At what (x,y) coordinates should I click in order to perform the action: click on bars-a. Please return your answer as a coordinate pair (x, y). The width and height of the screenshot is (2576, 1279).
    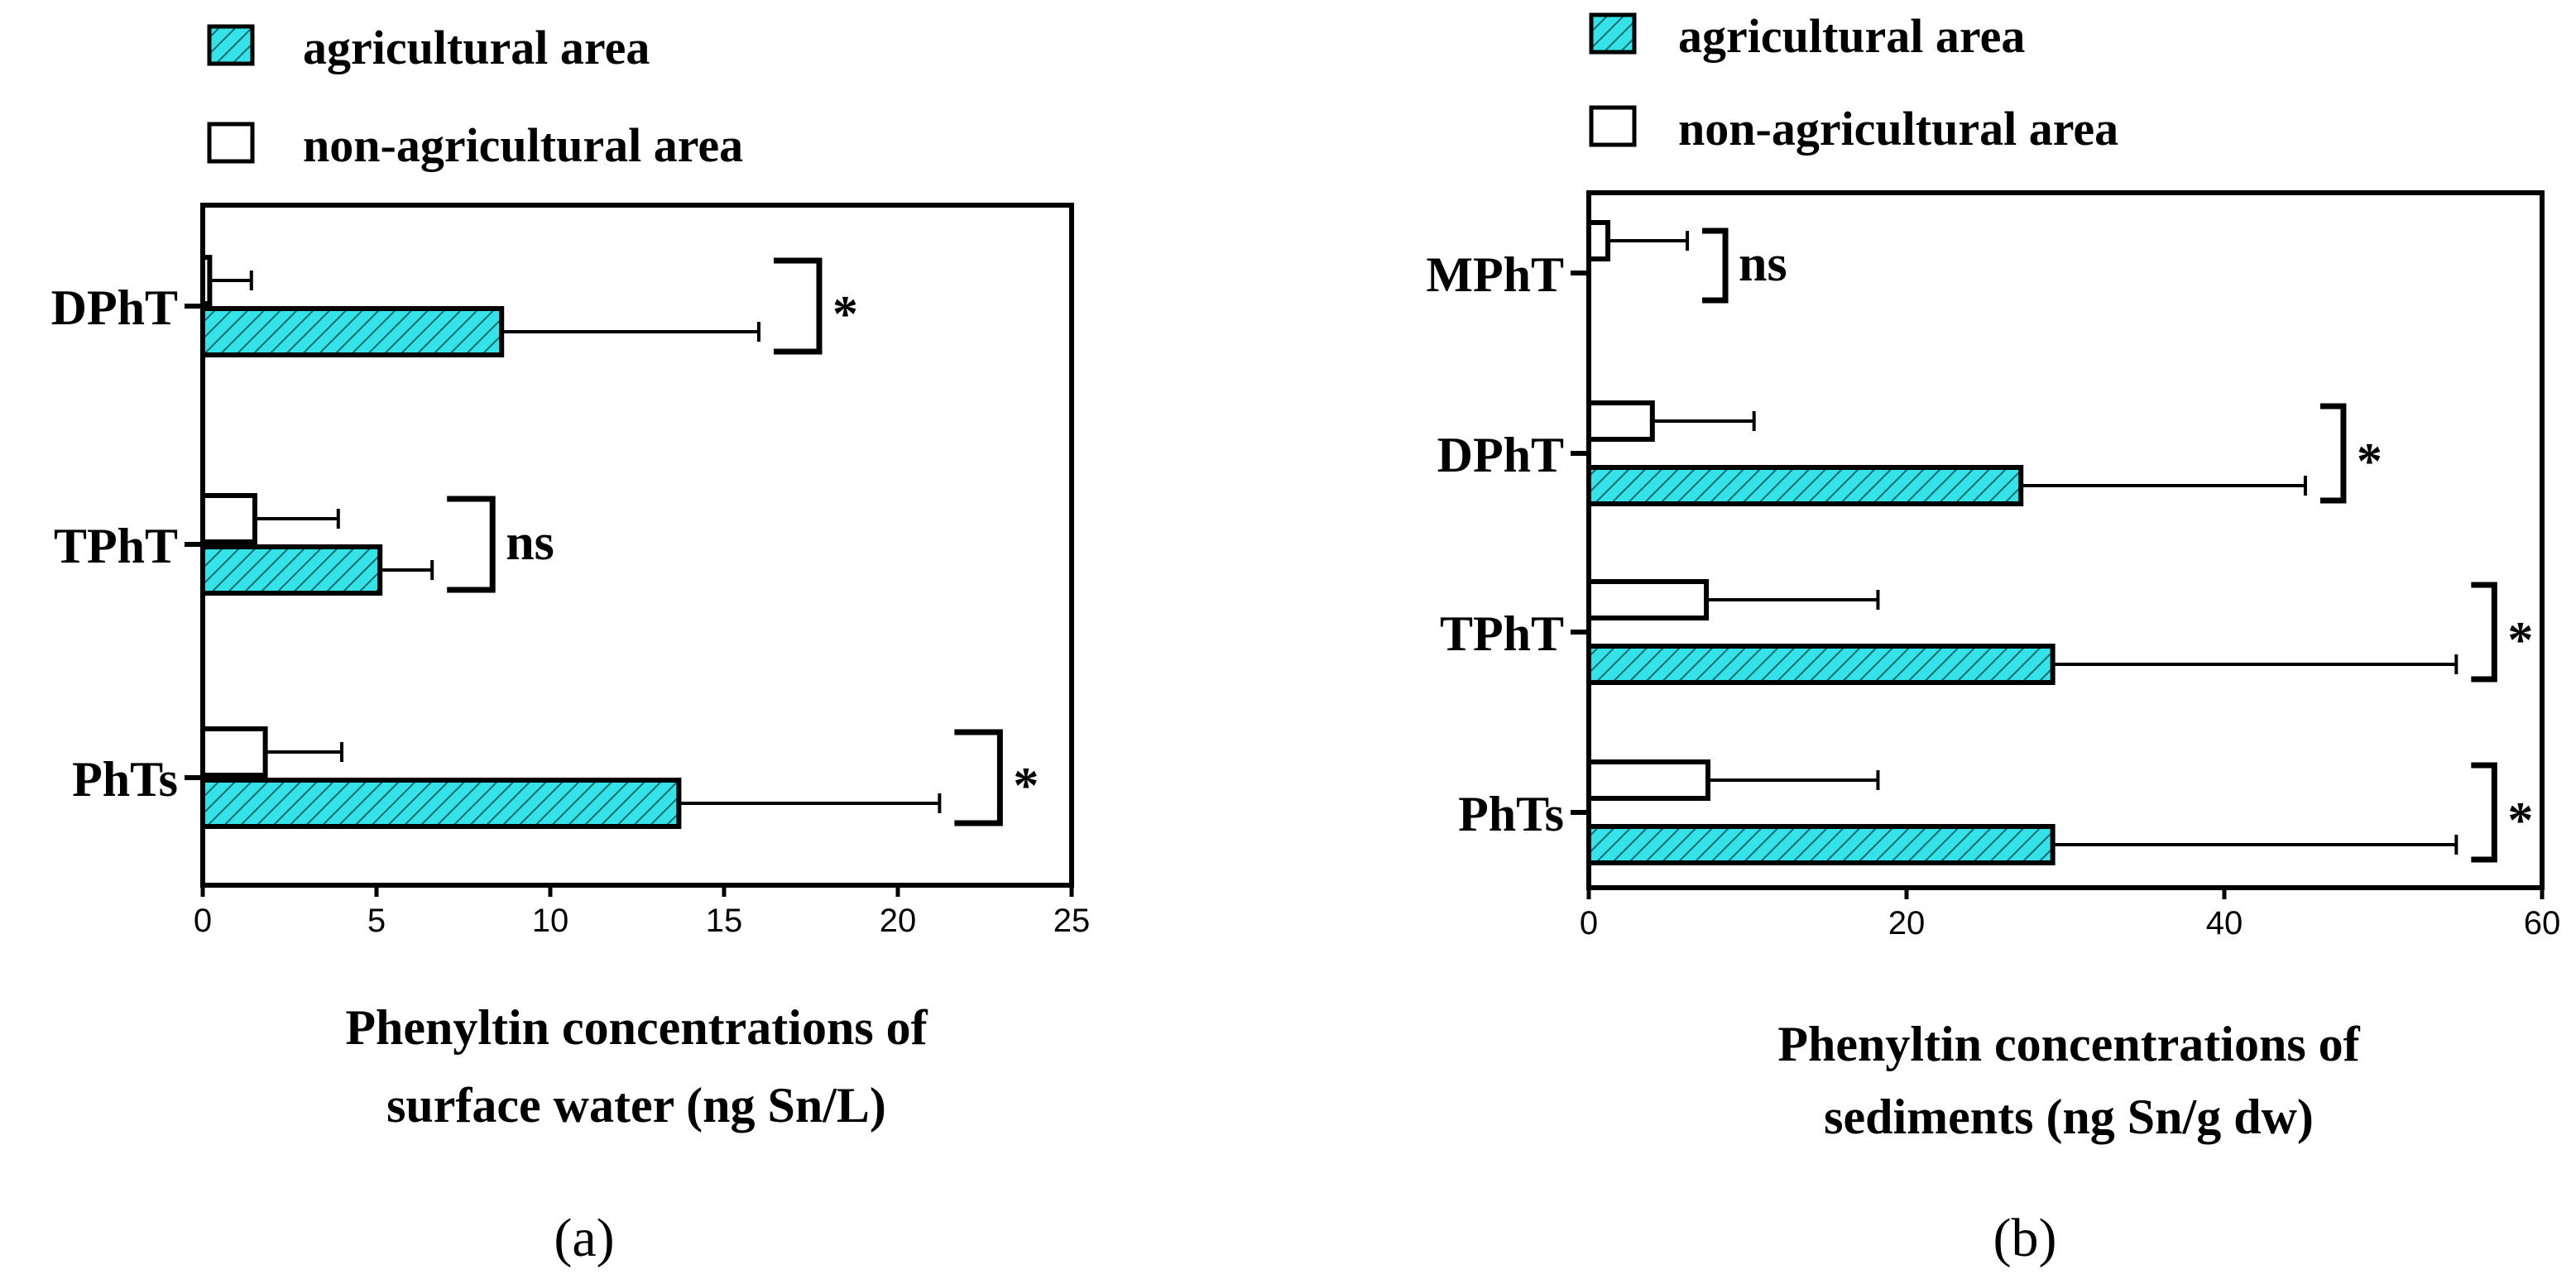
    Looking at the image, I should click on (571, 542).